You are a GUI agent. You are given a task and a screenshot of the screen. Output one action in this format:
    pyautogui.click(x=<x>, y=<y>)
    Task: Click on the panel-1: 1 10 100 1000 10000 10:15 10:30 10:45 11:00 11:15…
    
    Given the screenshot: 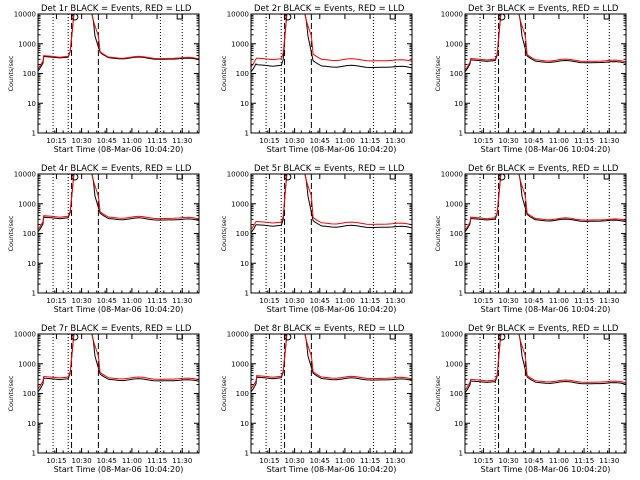 What is the action you would take?
    pyautogui.click(x=103, y=79)
    